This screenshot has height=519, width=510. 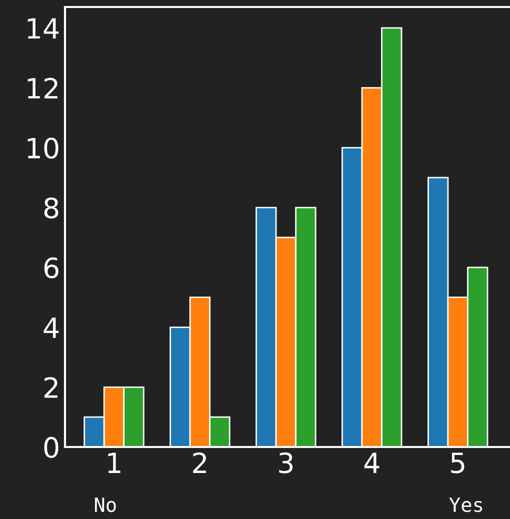 I want to click on y-tick-label: 2, so click(x=51, y=387).